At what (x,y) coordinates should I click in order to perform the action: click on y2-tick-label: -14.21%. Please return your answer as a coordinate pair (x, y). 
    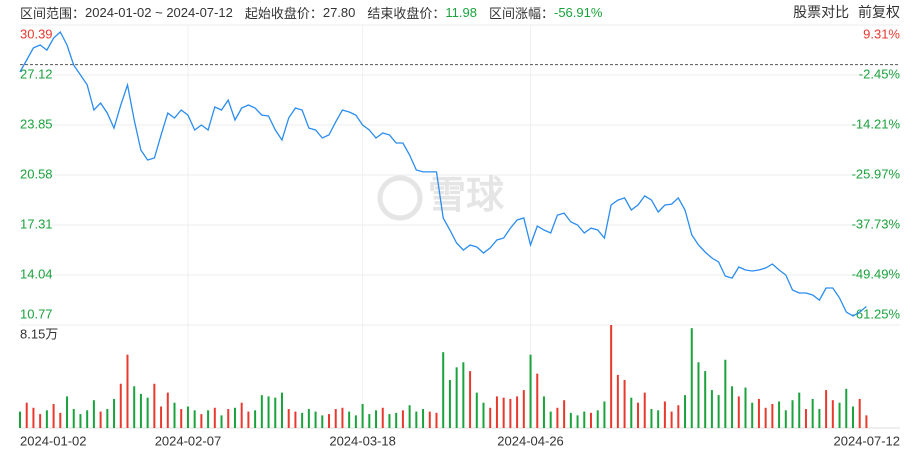
    Looking at the image, I should click on (876, 123).